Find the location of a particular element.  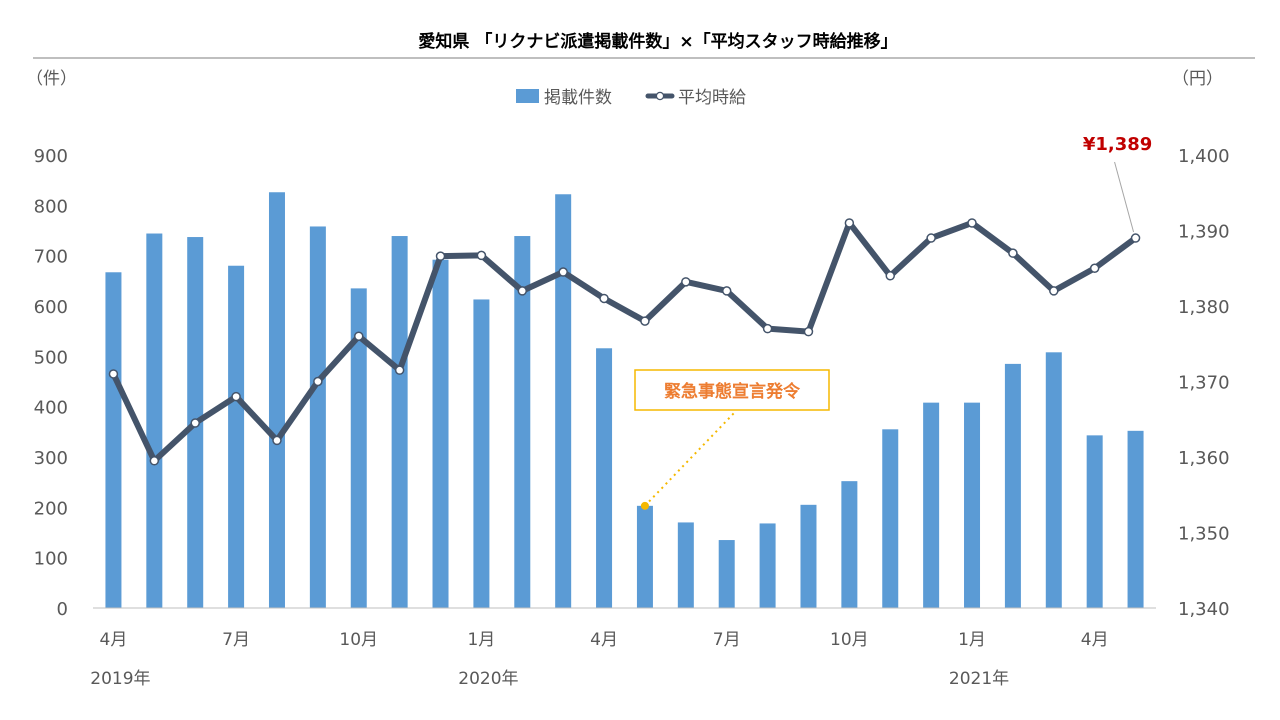

left-tick-label: 100 is located at coordinates (51, 559).